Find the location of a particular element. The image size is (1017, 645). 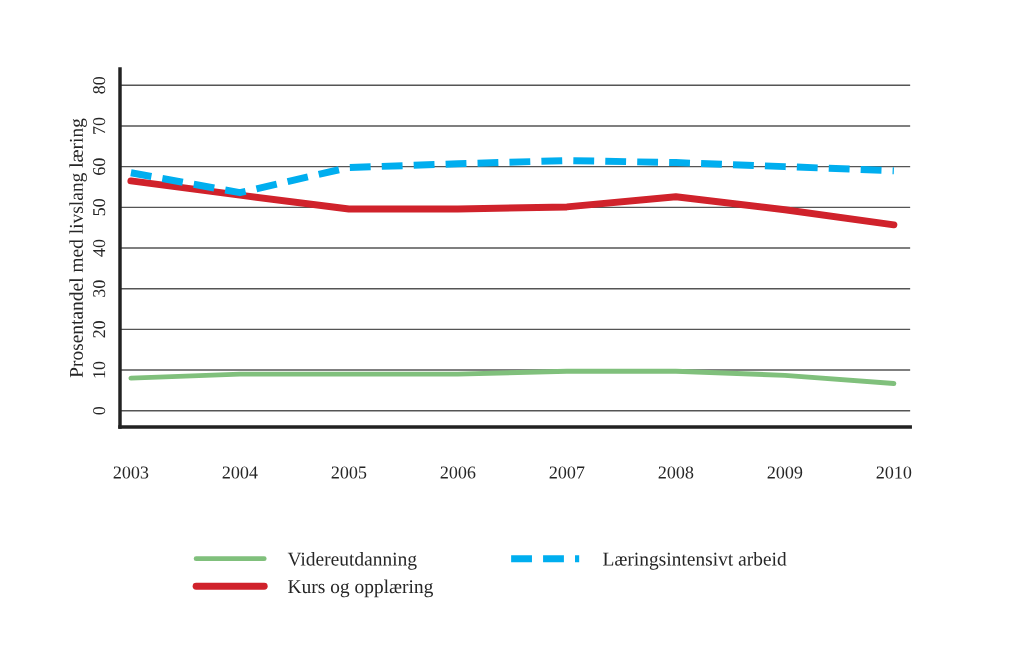

x-tick-label: 2004 is located at coordinates (240, 472).